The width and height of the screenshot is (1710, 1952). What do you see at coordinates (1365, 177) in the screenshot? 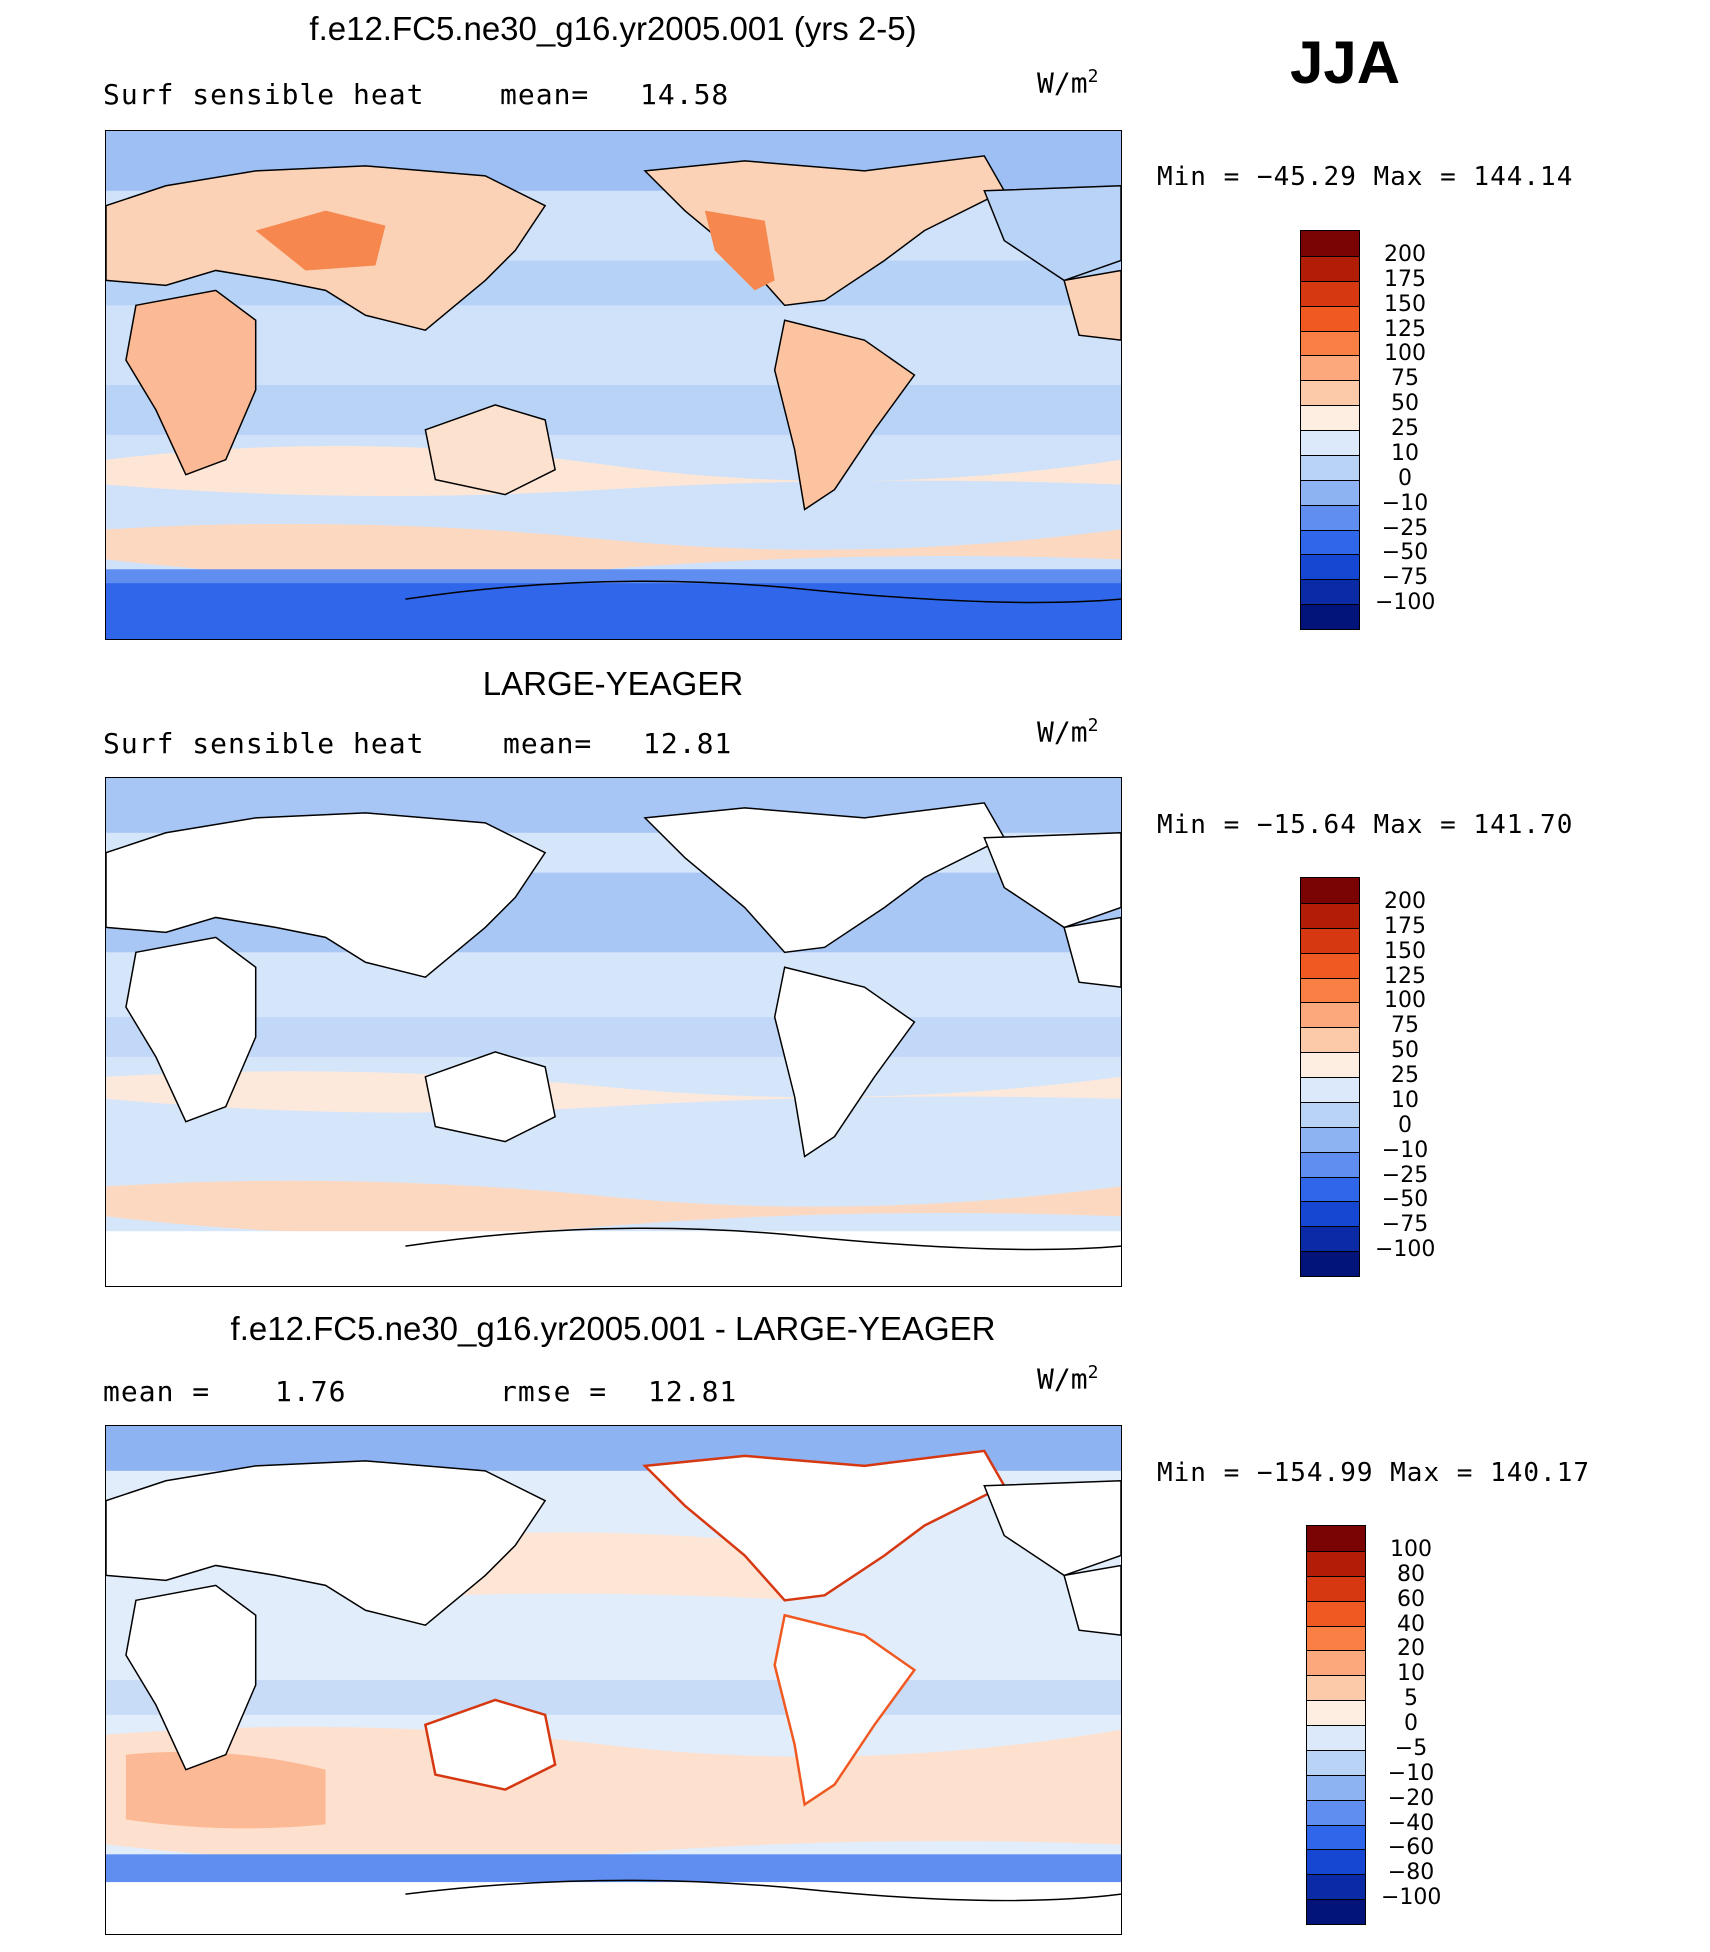
I see `panel-1-min-max: Min = −45.29 Max = 144.14` at bounding box center [1365, 177].